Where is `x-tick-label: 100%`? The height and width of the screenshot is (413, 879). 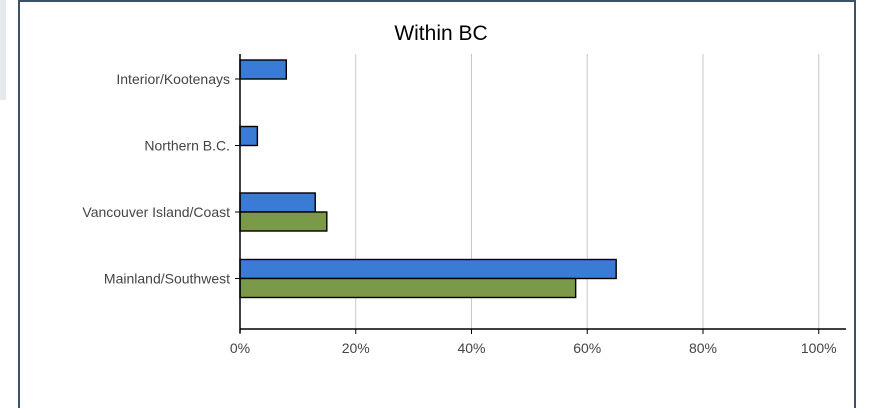
x-tick-label: 100% is located at coordinates (819, 348).